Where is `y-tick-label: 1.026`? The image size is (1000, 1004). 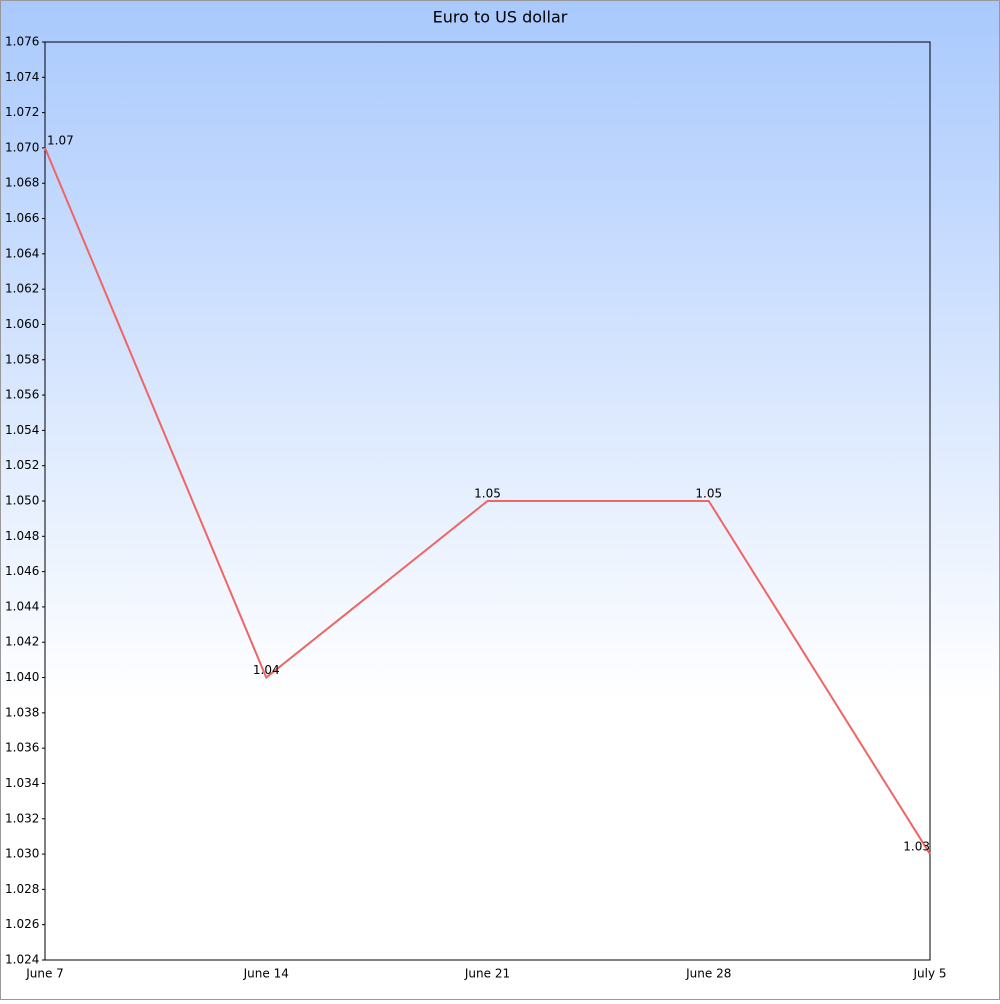 y-tick-label: 1.026 is located at coordinates (22, 924).